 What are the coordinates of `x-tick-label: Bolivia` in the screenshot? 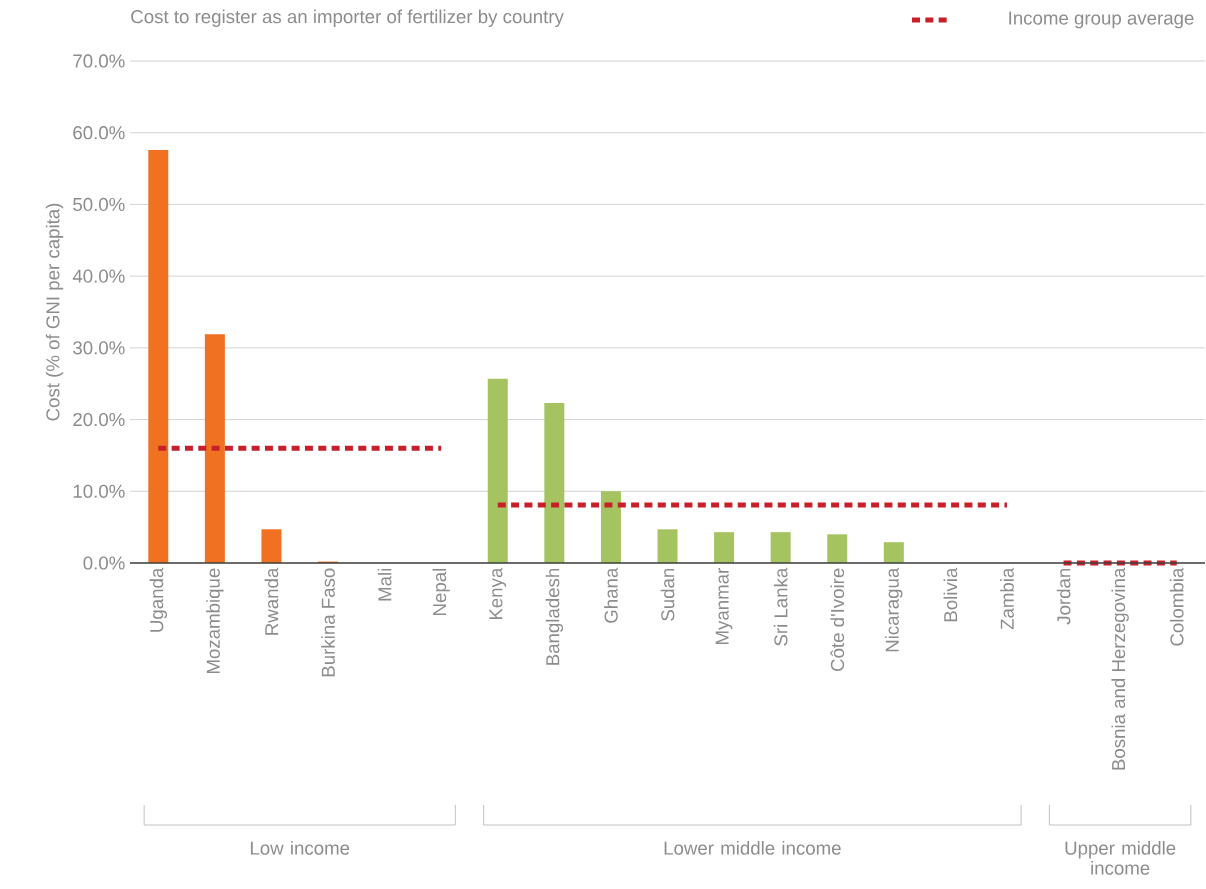 It's located at (950, 594).